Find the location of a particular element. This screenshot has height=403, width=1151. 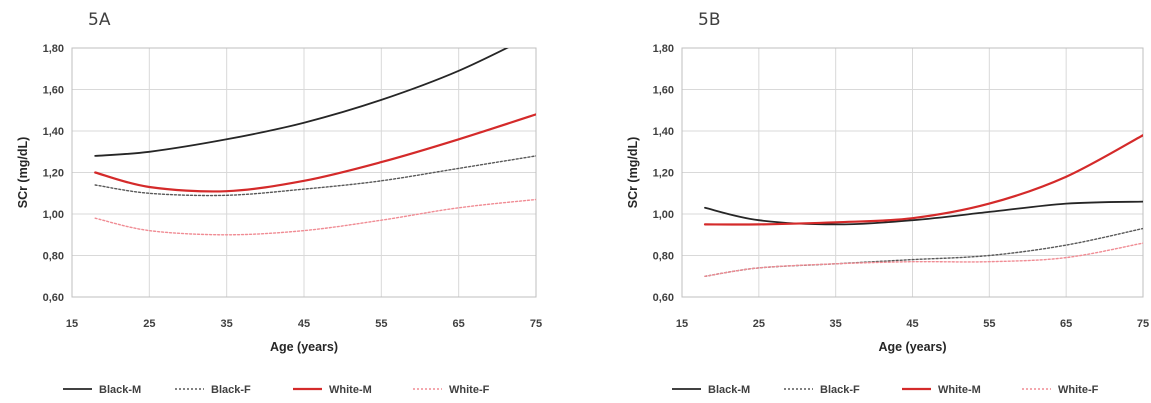

series-lines is located at coordinates (923, 205).